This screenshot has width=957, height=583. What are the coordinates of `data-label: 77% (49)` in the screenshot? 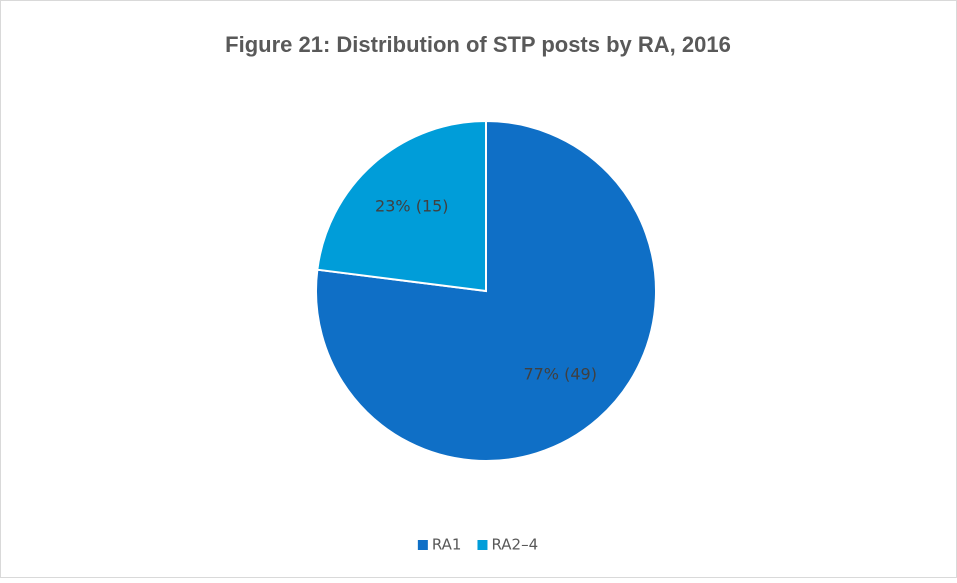 It's located at (560, 374).